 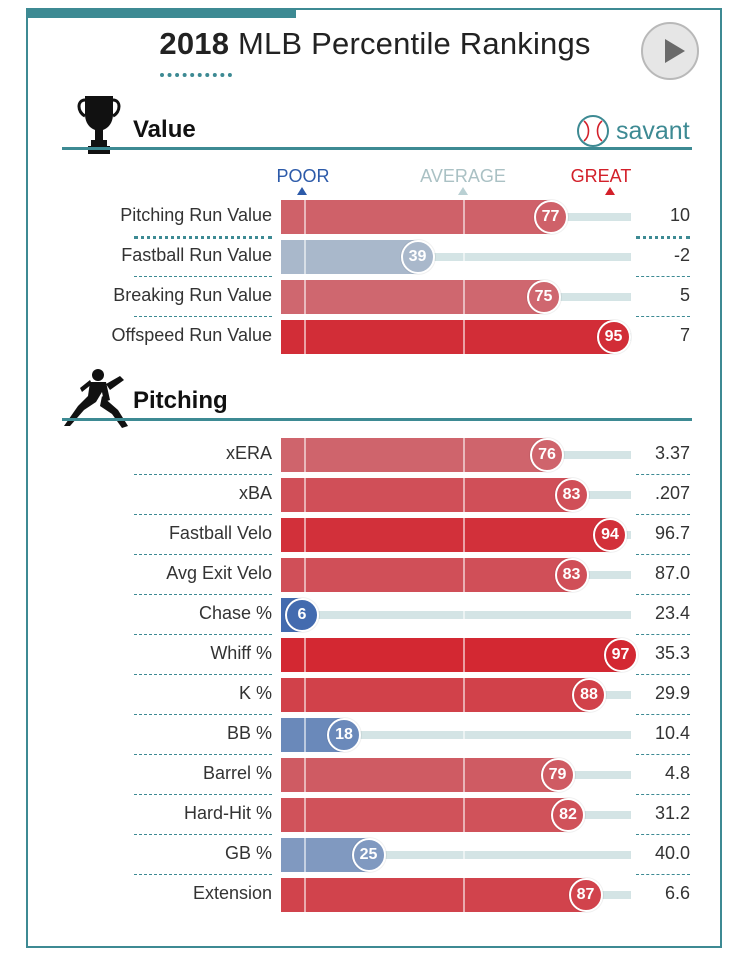 I want to click on percentile-badge: 88, so click(x=589, y=695).